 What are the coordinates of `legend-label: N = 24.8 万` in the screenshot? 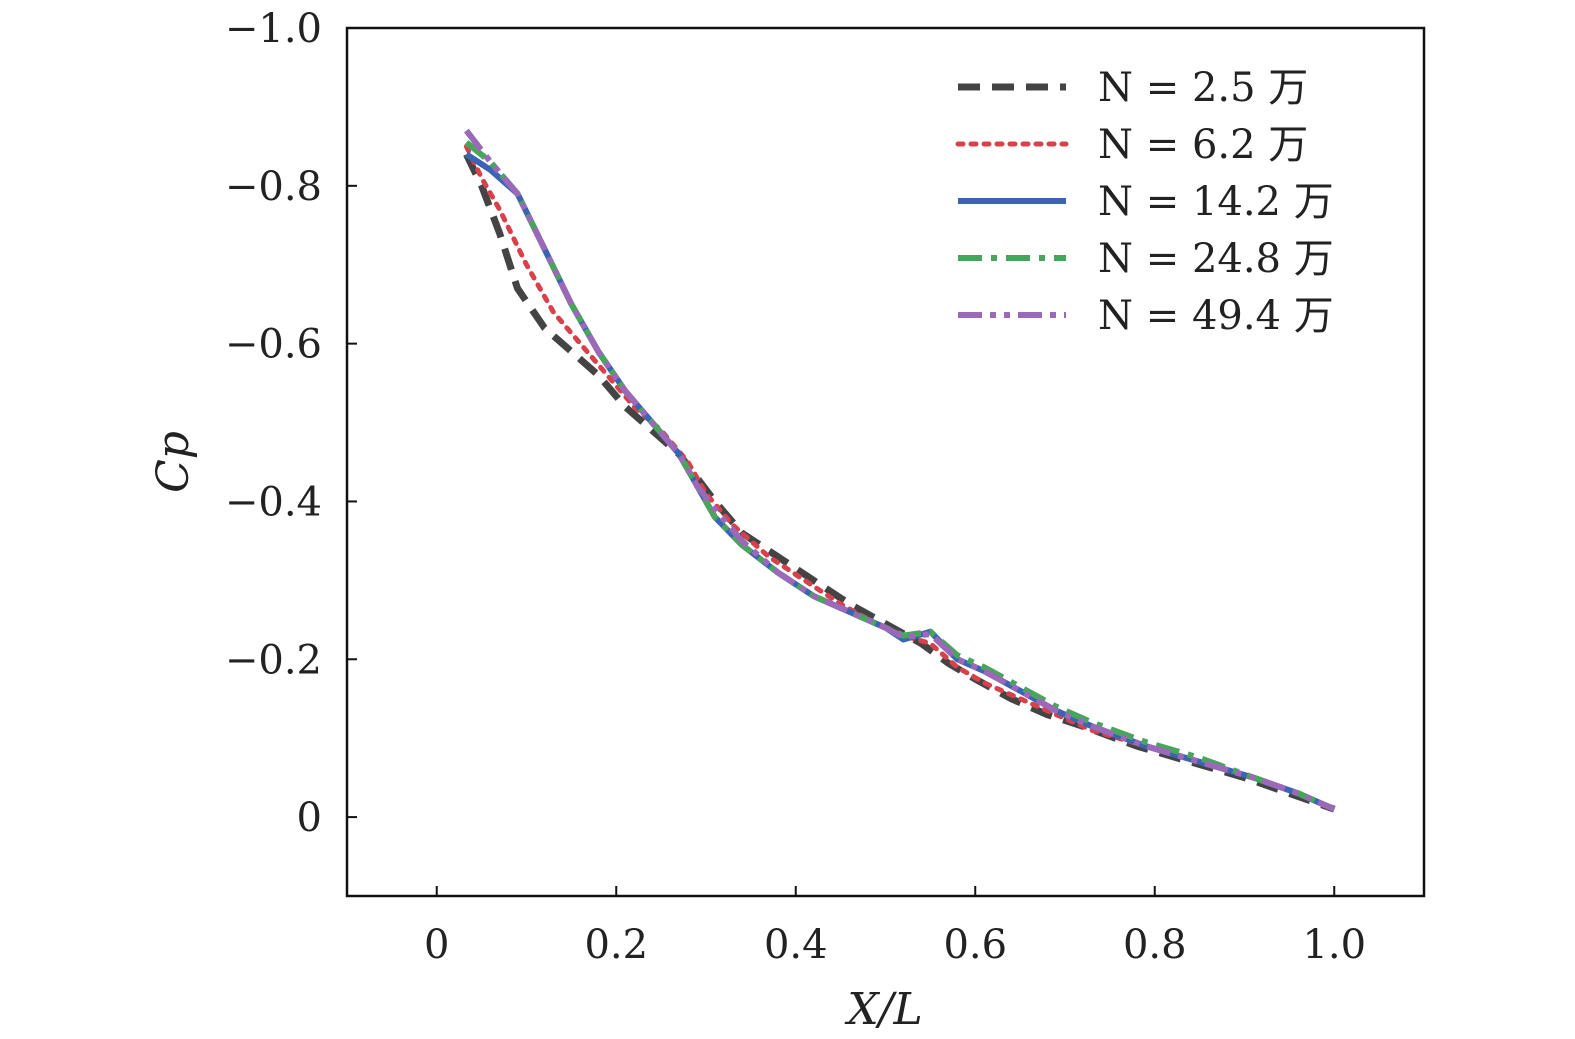 It's located at (1216, 259).